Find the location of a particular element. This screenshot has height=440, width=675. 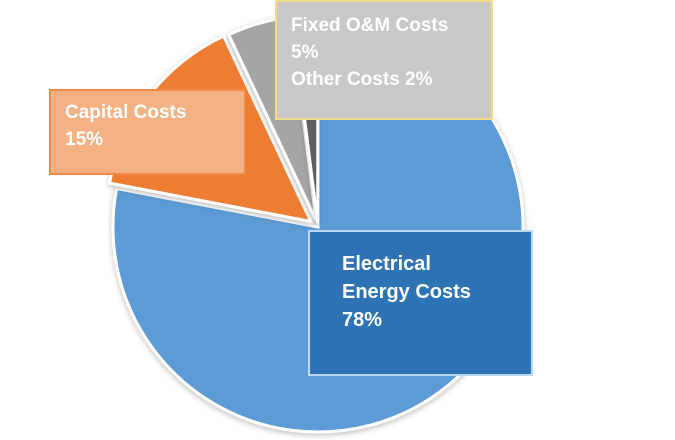

electrical-energy-percent: 78% is located at coordinates (362, 320).